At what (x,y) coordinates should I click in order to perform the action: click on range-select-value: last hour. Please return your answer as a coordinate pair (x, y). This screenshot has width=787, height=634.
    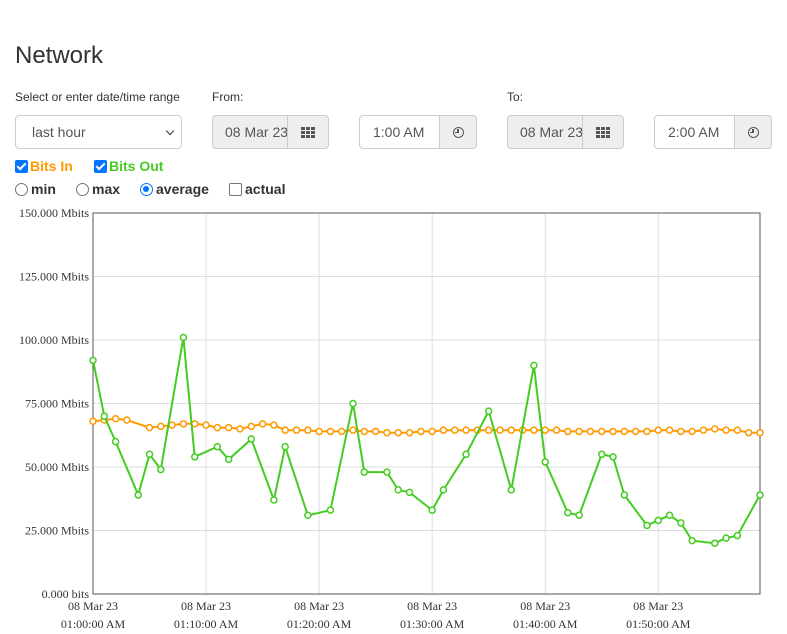
    Looking at the image, I should click on (59, 132).